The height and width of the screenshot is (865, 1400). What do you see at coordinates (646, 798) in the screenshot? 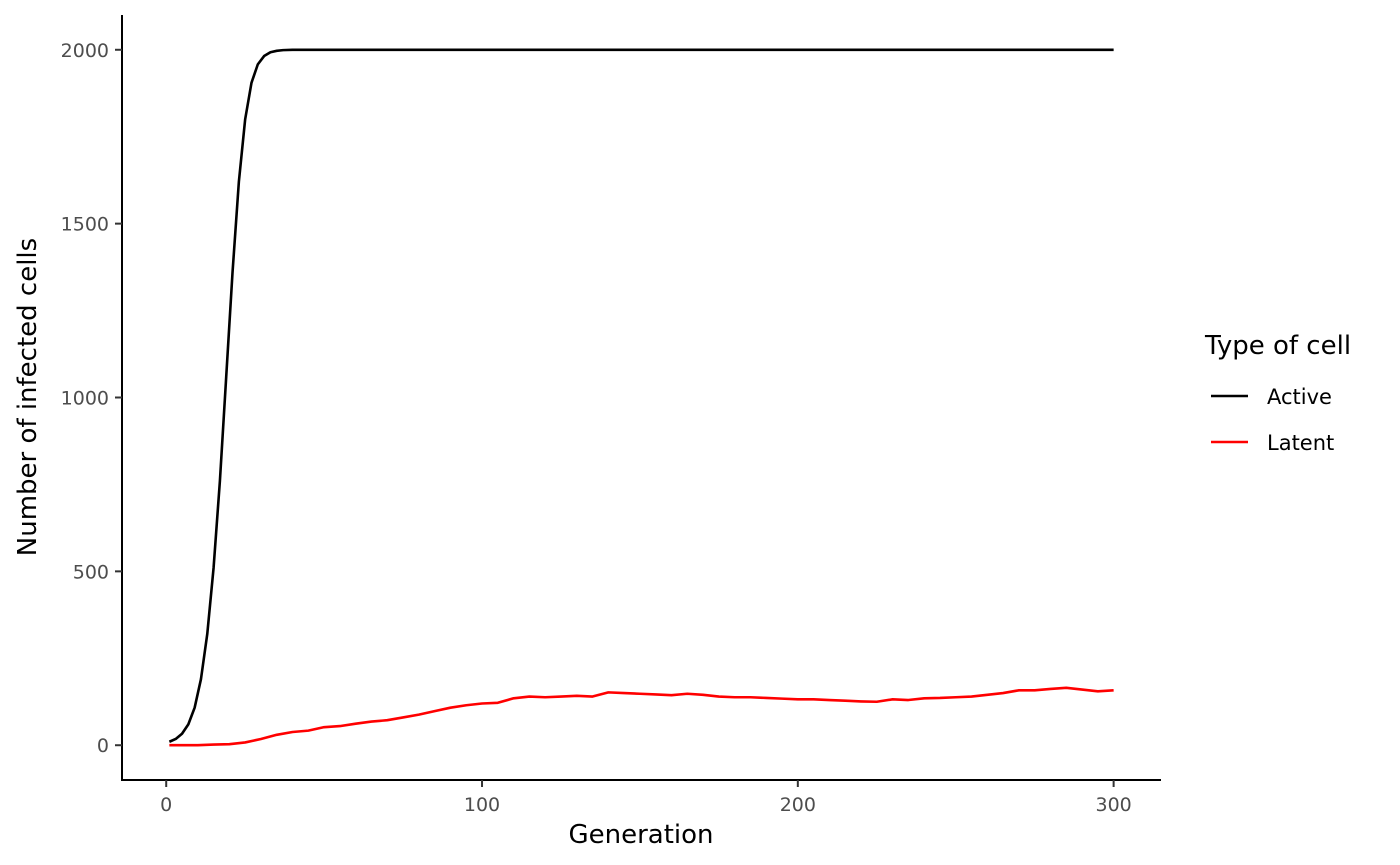
I see `x-ticks: 0 100 200 300` at bounding box center [646, 798].